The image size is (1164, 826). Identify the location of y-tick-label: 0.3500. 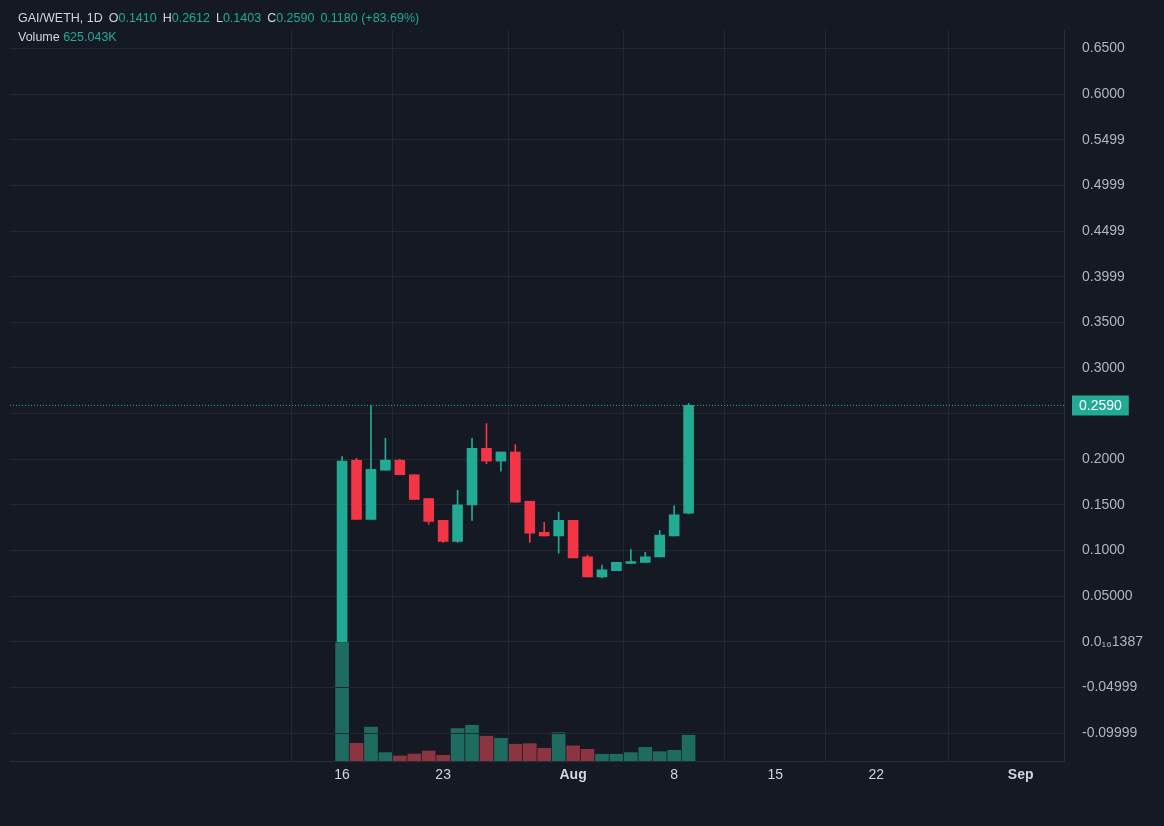
(1104, 321).